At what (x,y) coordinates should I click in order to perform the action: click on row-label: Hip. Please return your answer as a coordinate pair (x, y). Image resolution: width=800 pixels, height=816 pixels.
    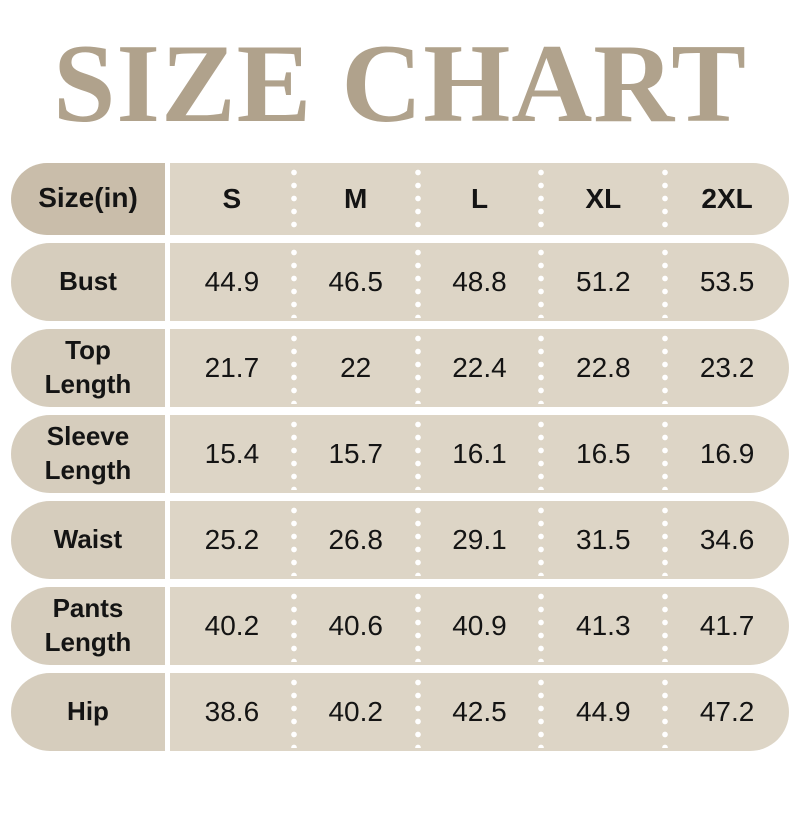
    Looking at the image, I should click on (88, 711).